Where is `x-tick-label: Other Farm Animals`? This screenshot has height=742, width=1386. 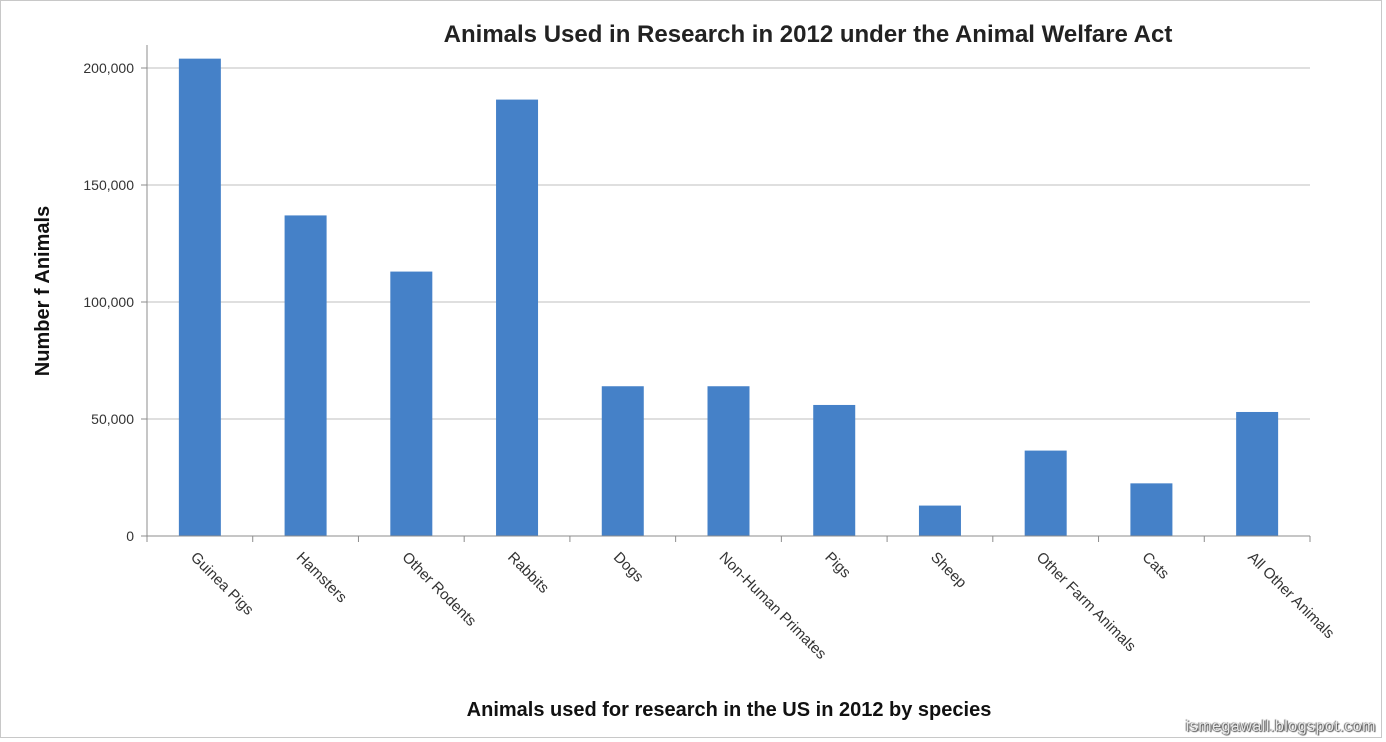 x-tick-label: Other Farm Animals is located at coordinates (1086, 602).